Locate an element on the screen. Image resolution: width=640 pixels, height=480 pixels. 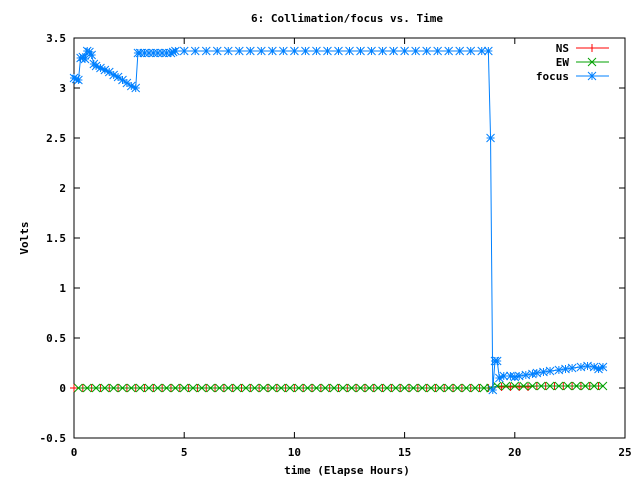
x-tick-label: 0 is located at coordinates (74, 452).